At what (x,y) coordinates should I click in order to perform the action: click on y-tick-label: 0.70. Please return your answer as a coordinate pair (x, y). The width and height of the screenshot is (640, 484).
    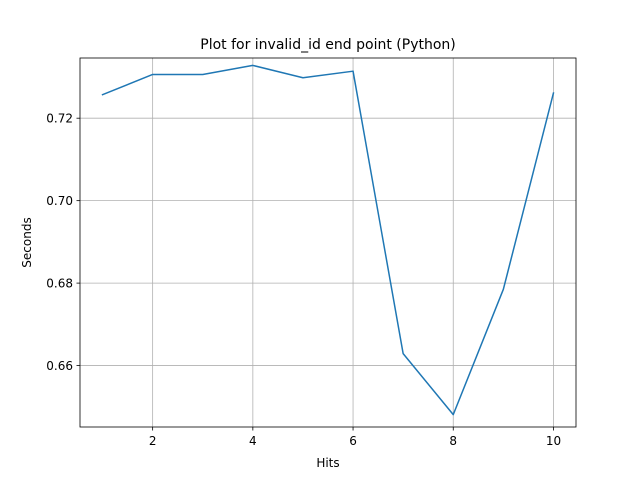
    Looking at the image, I should click on (59, 201).